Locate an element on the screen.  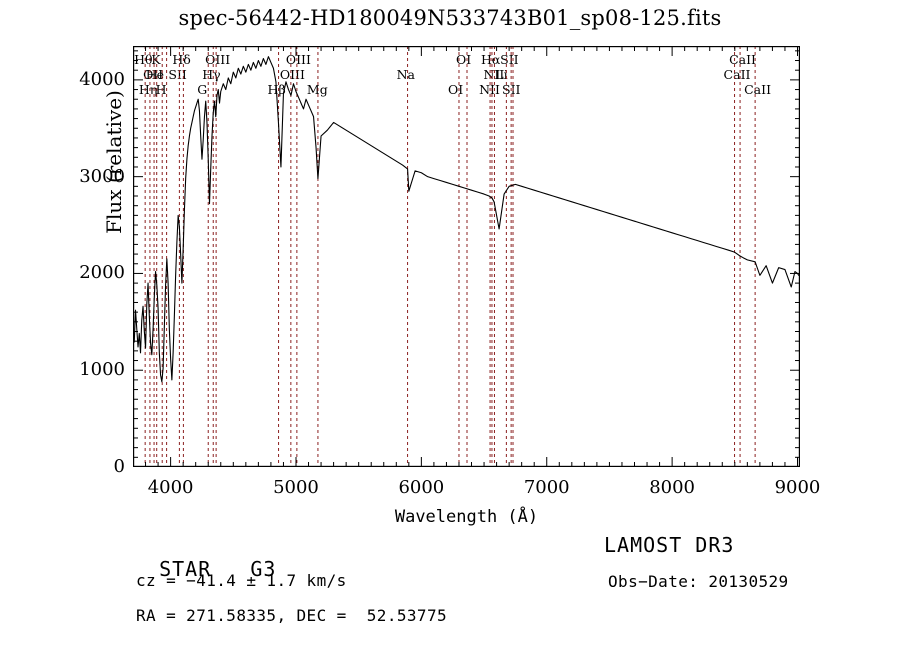
redshift-velocity: cz = −41.4 ± 1.7 km/s is located at coordinates (241, 580).